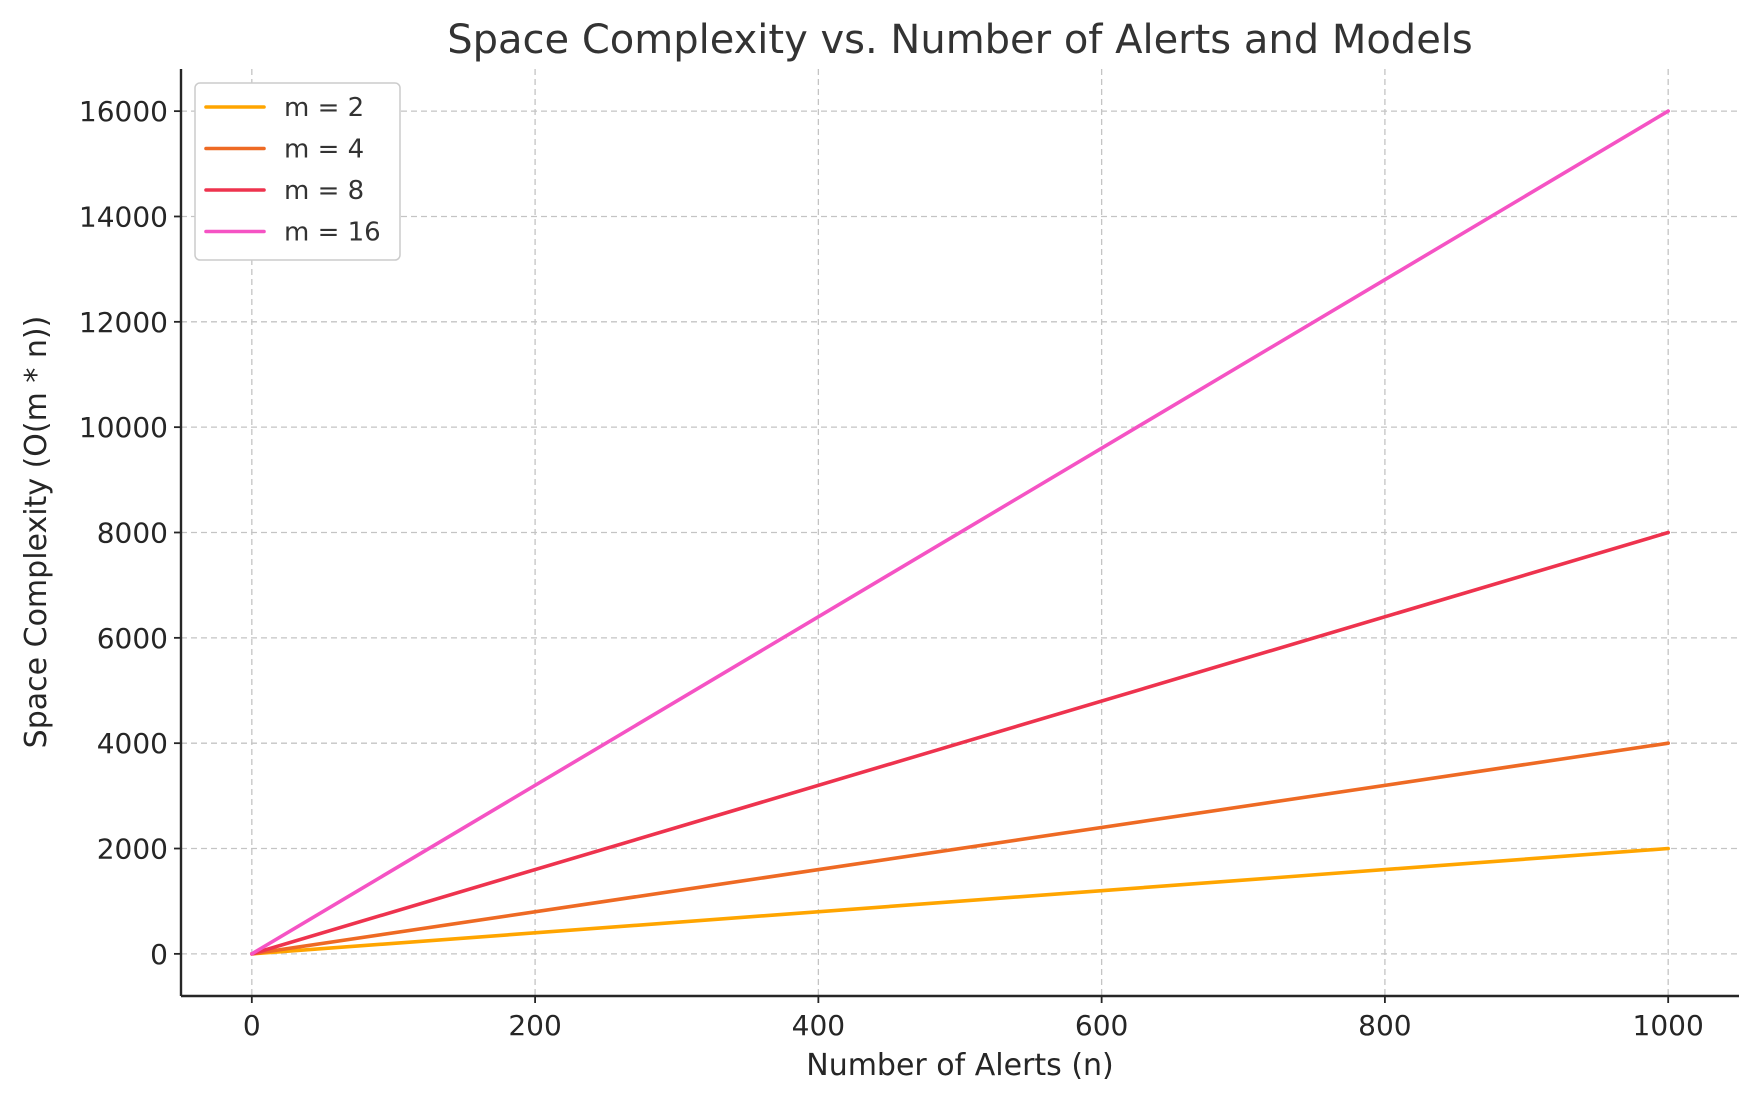 This screenshot has width=1750, height=1101. I want to click on y-tick-label: 8000, so click(132, 533).